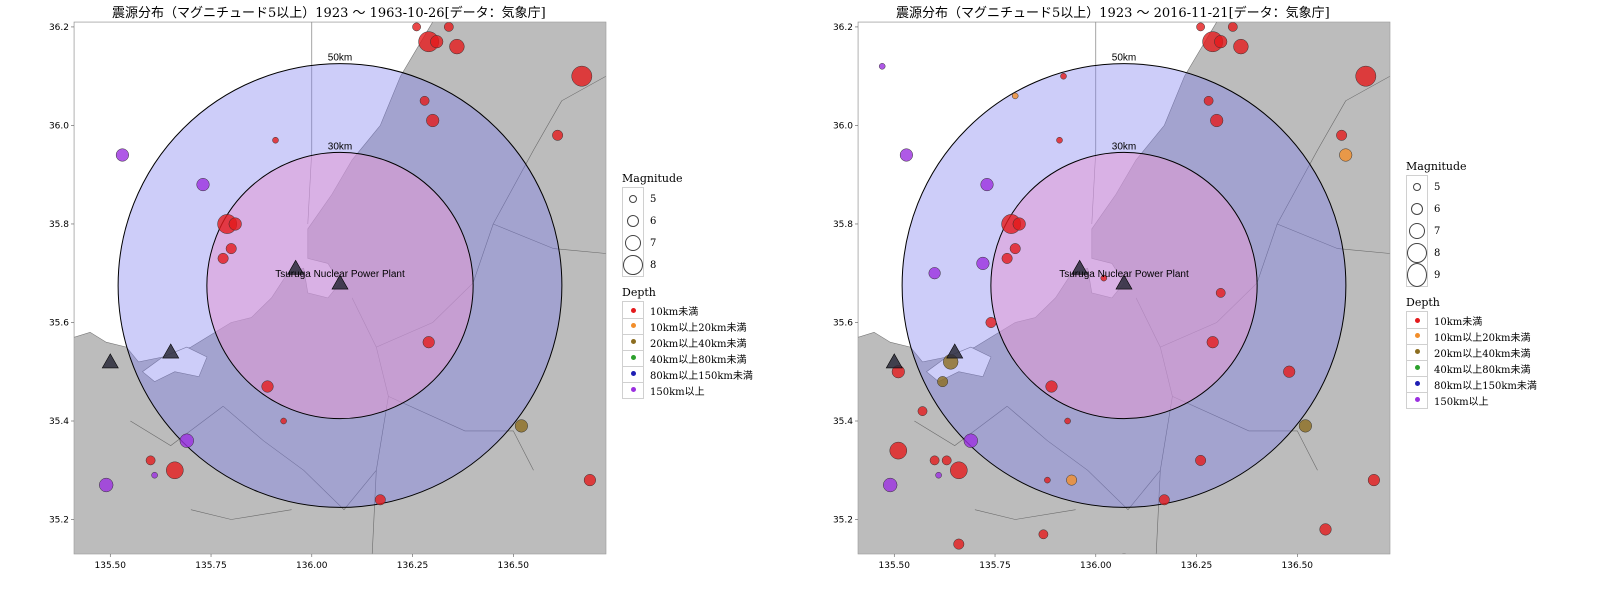 The width and height of the screenshot is (1600, 600). I want to click on magnitude-legend-label: 5, so click(1437, 187).